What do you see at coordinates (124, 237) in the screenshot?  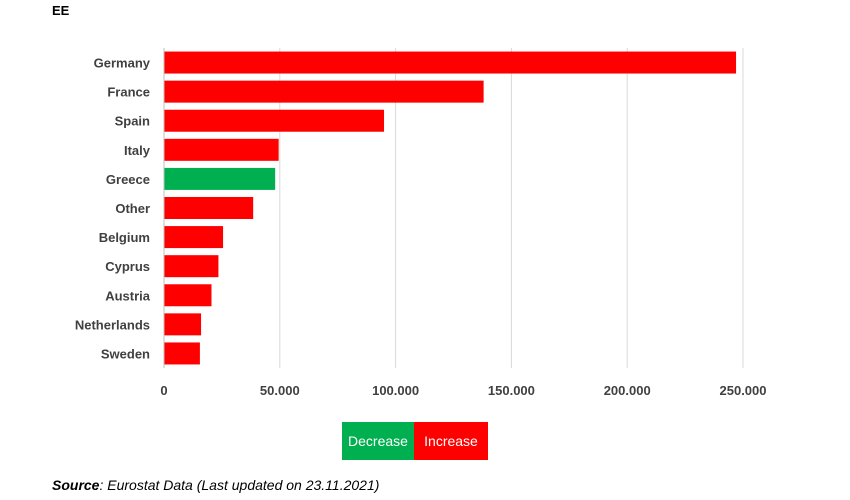 I see `category-label: Belgium` at bounding box center [124, 237].